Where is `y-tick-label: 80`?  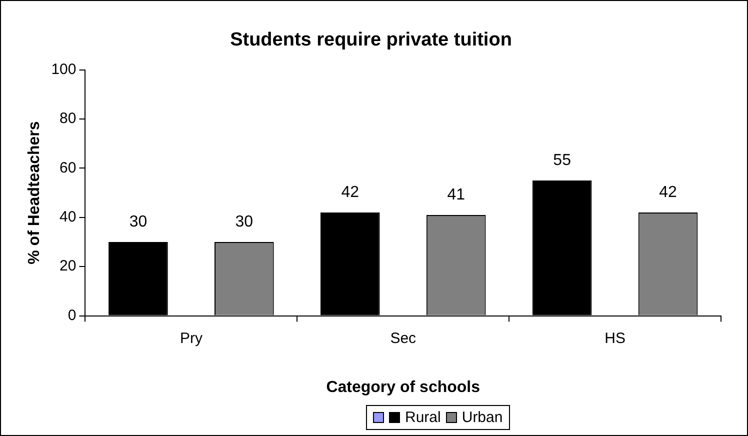
y-tick-label: 80 is located at coordinates (68, 119).